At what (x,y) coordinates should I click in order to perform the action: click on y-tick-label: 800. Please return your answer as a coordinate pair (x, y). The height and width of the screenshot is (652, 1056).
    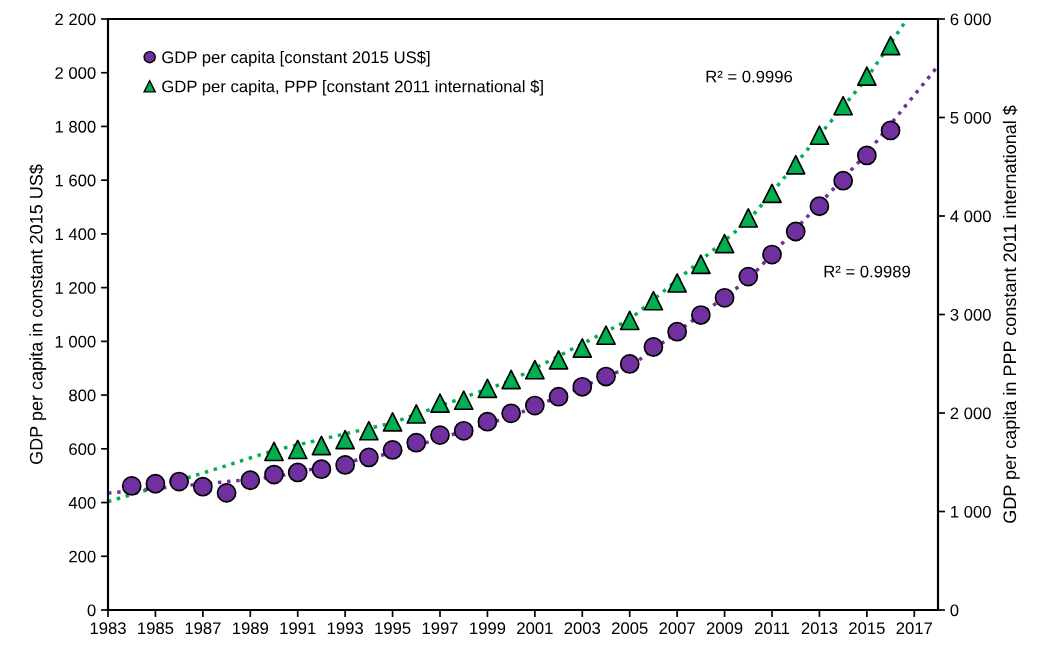
    Looking at the image, I should click on (82, 395).